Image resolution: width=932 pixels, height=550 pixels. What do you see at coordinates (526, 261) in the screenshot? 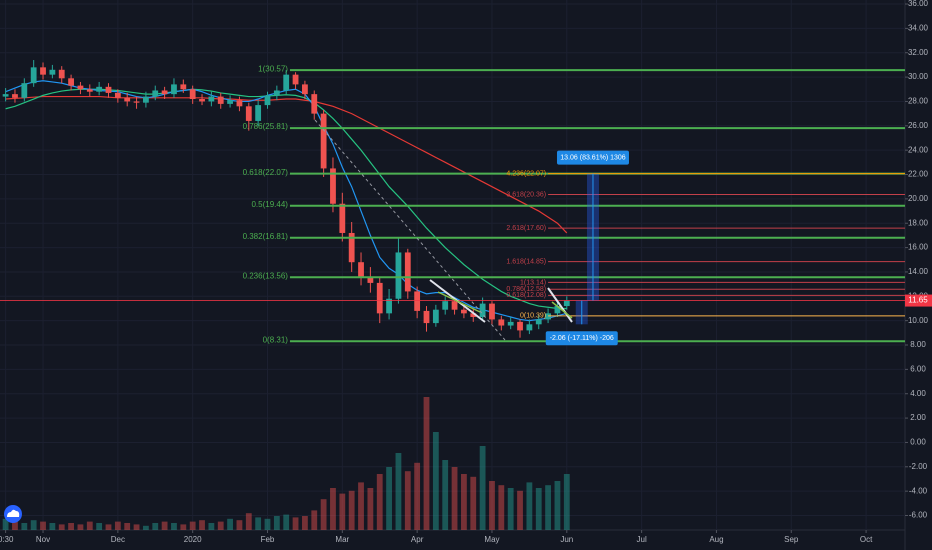
I see `fib-extension-label: 1.618(14.85)` at bounding box center [526, 261].